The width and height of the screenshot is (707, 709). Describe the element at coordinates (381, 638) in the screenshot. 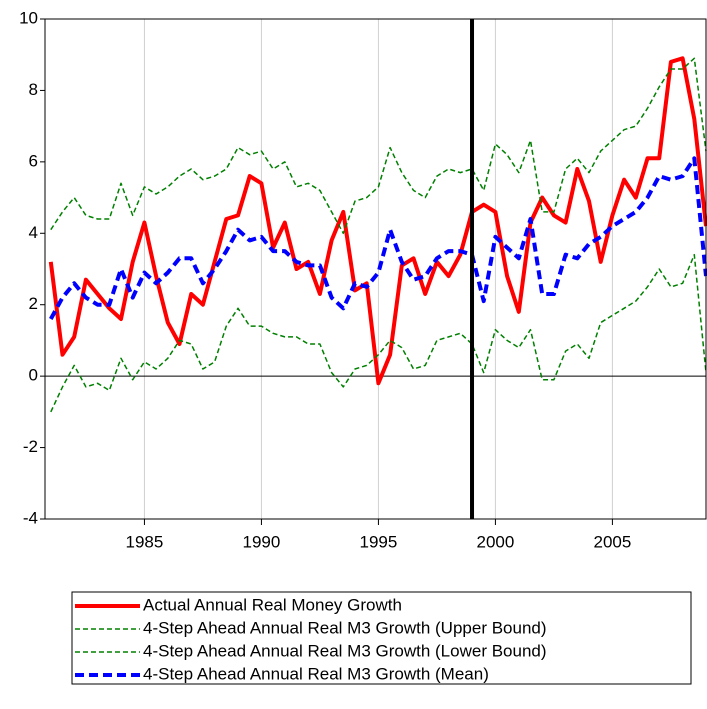

I see `legend-box` at that location.